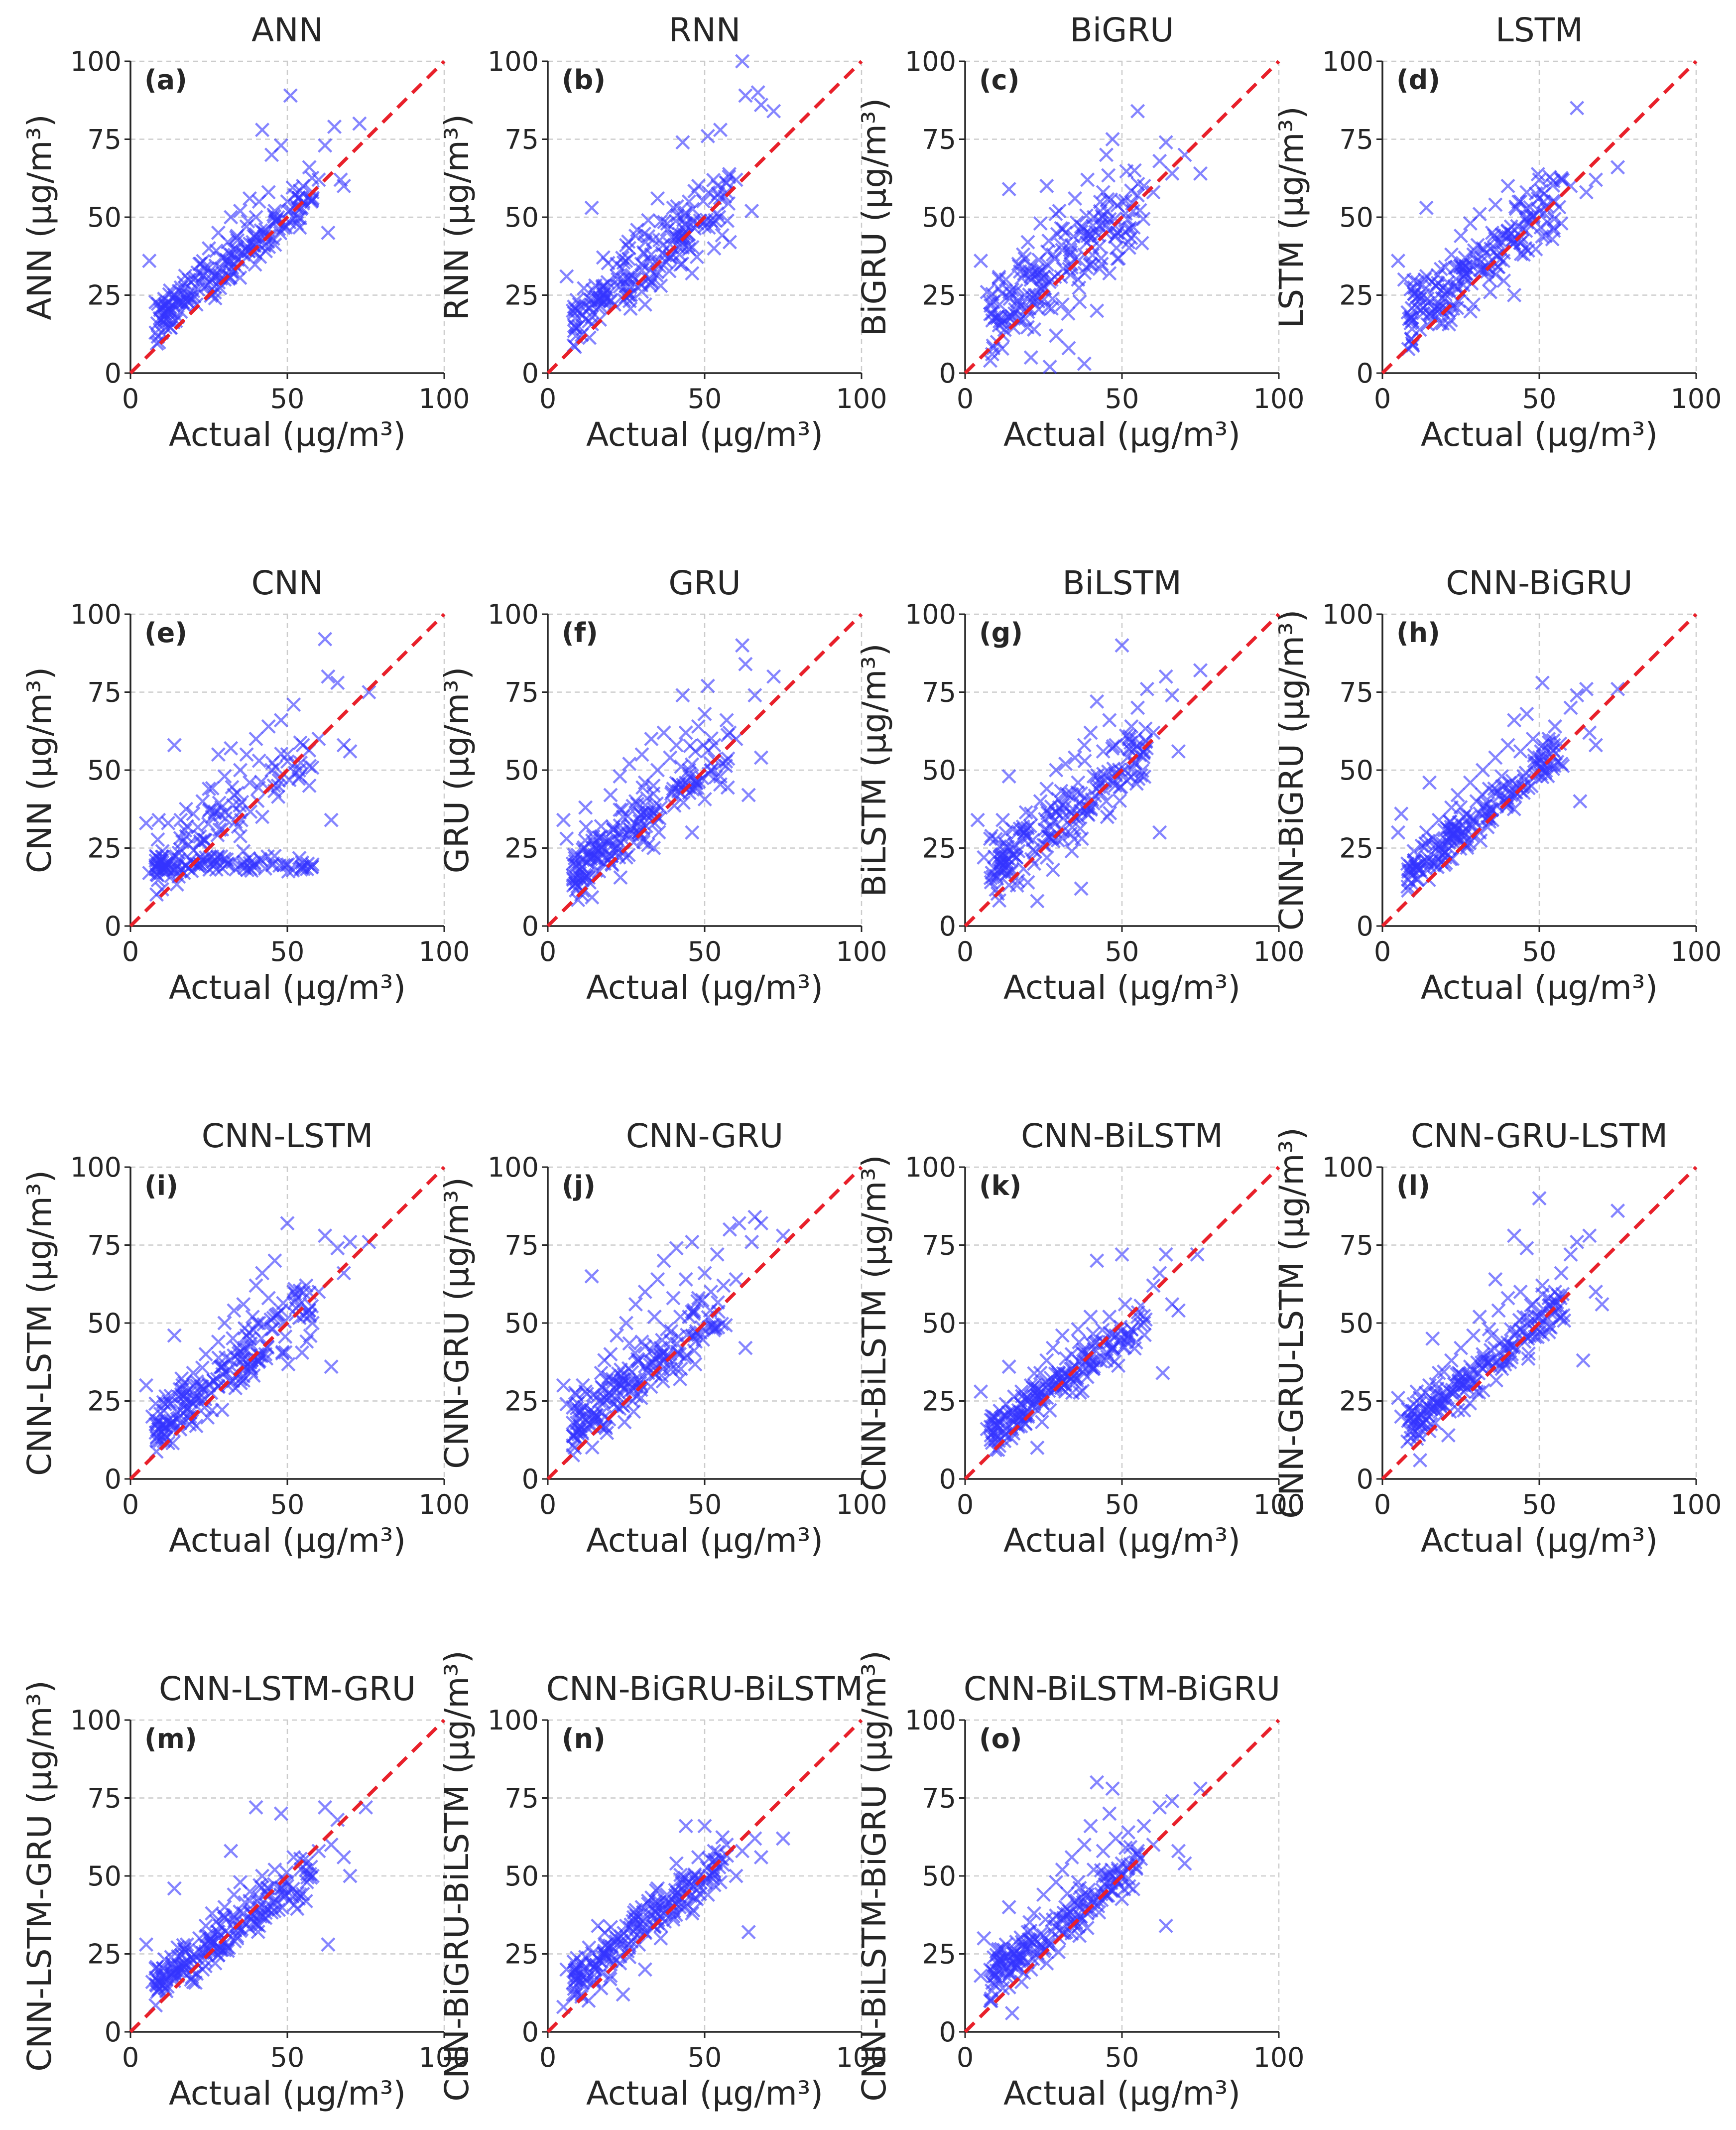 Image resolution: width=1736 pixels, height=2130 pixels. Describe the element at coordinates (130, 1504) in the screenshot. I see `x-tick-label: 0` at that location.